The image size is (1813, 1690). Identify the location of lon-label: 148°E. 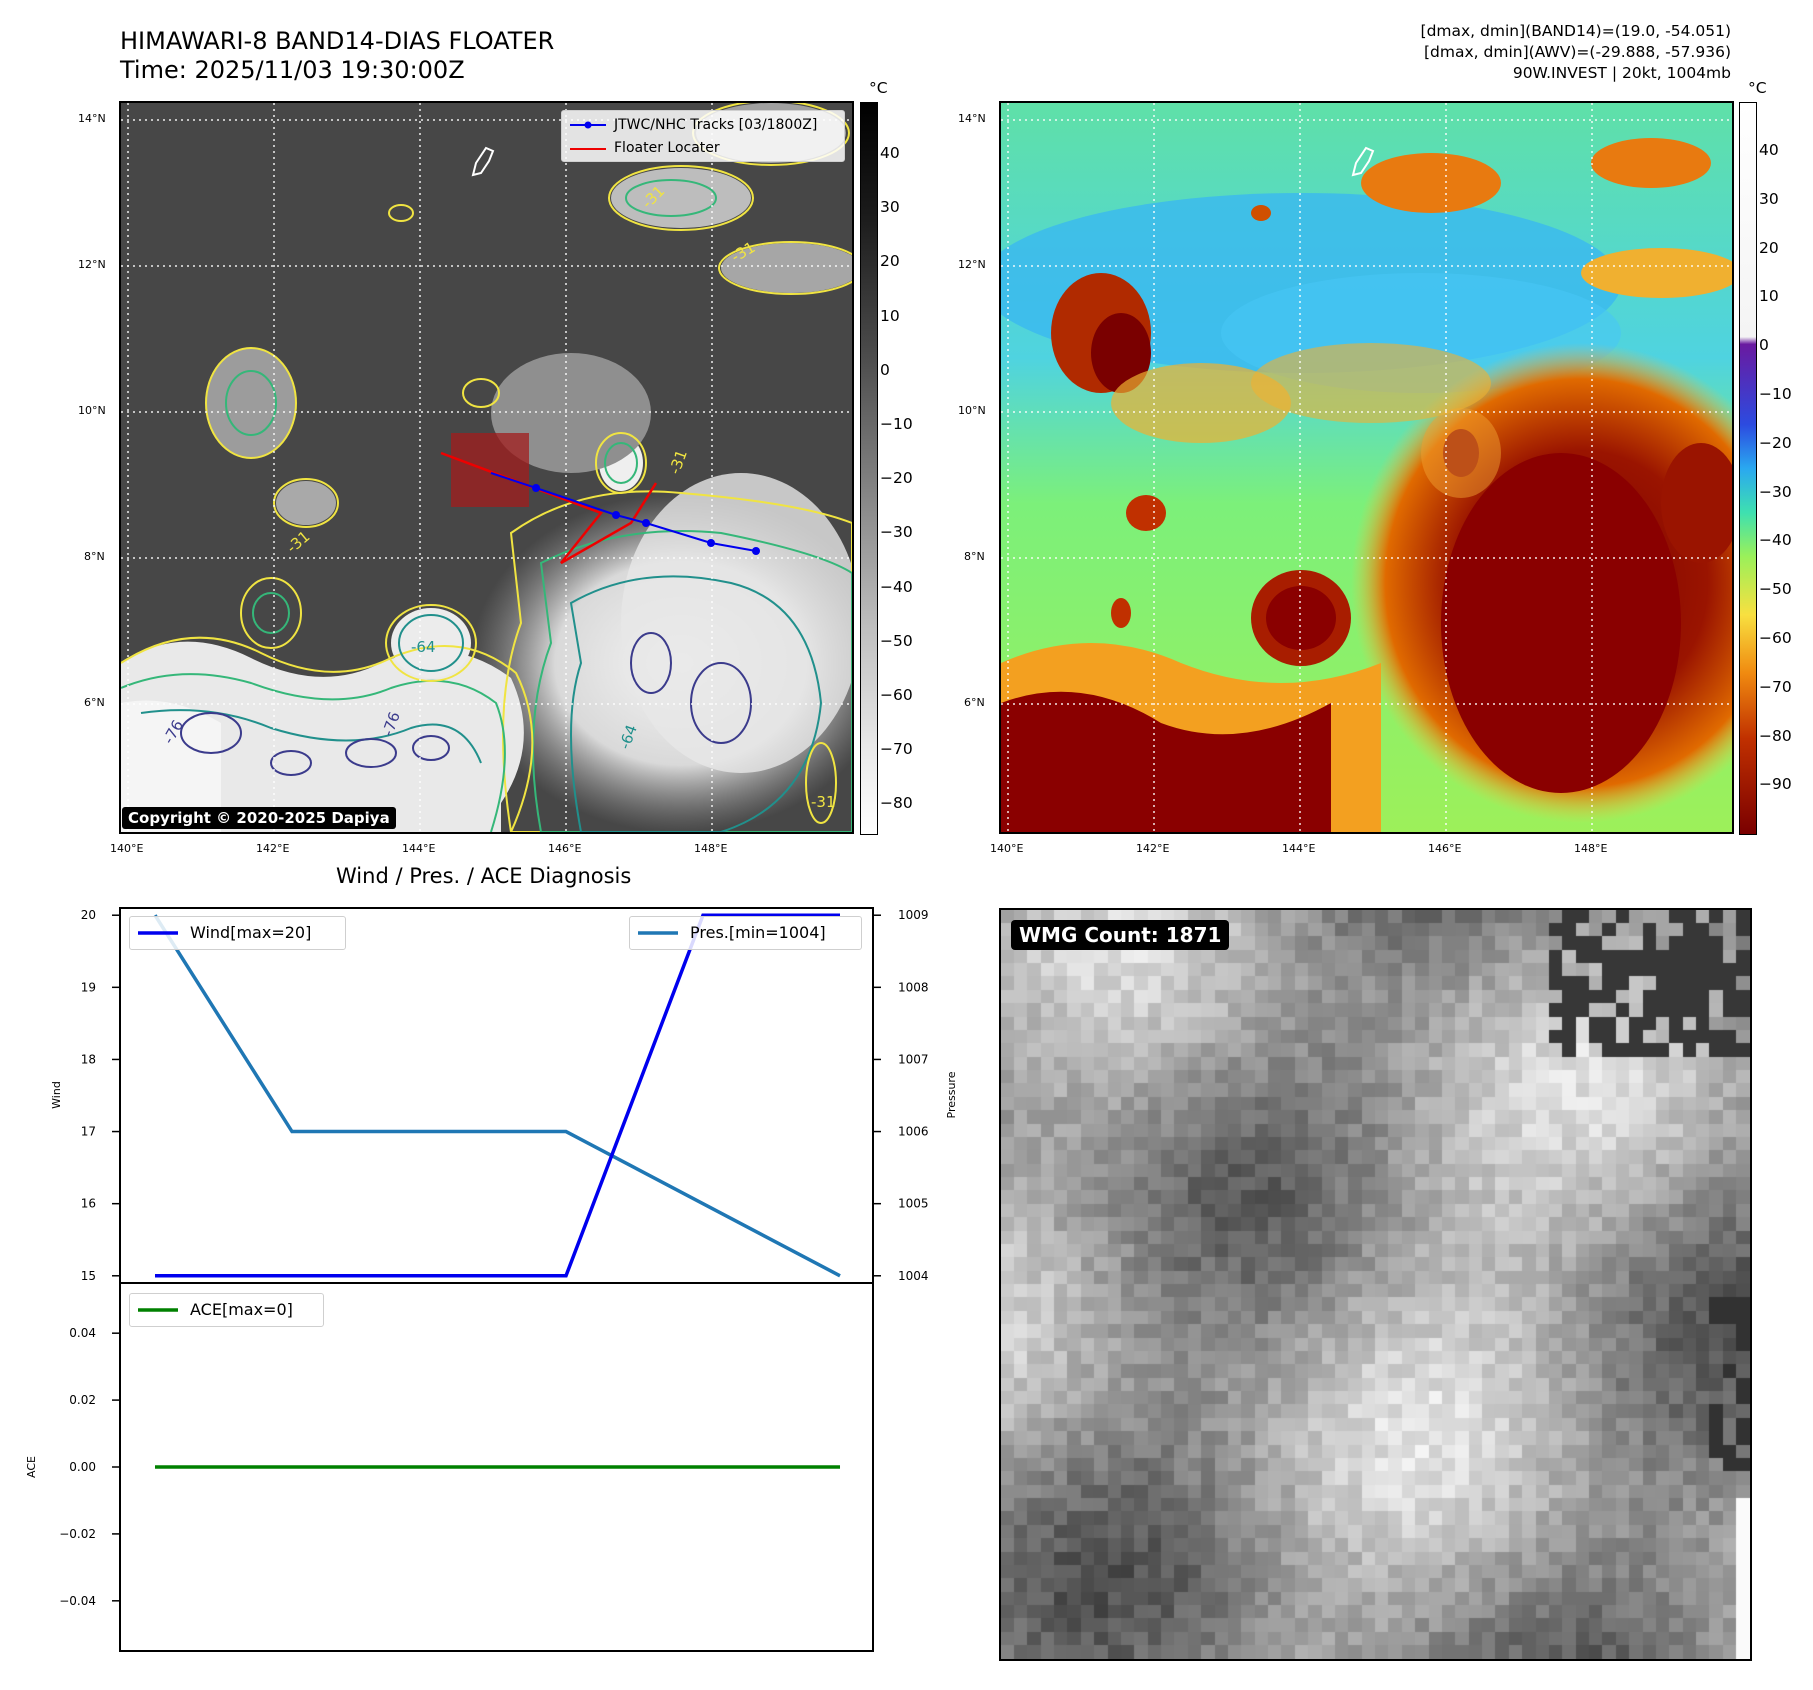
(711, 848).